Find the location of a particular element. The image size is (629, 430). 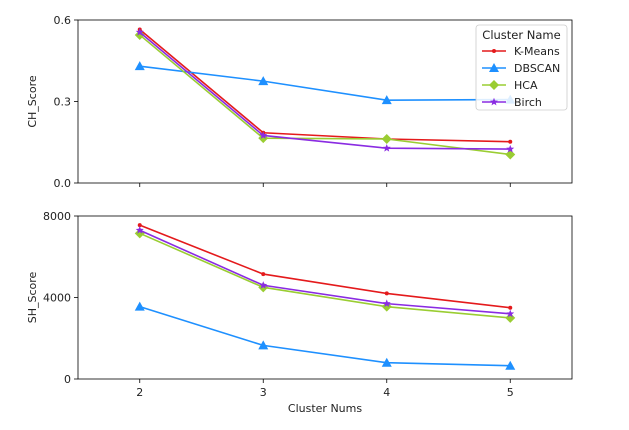

legend-label: Birch is located at coordinates (528, 102).